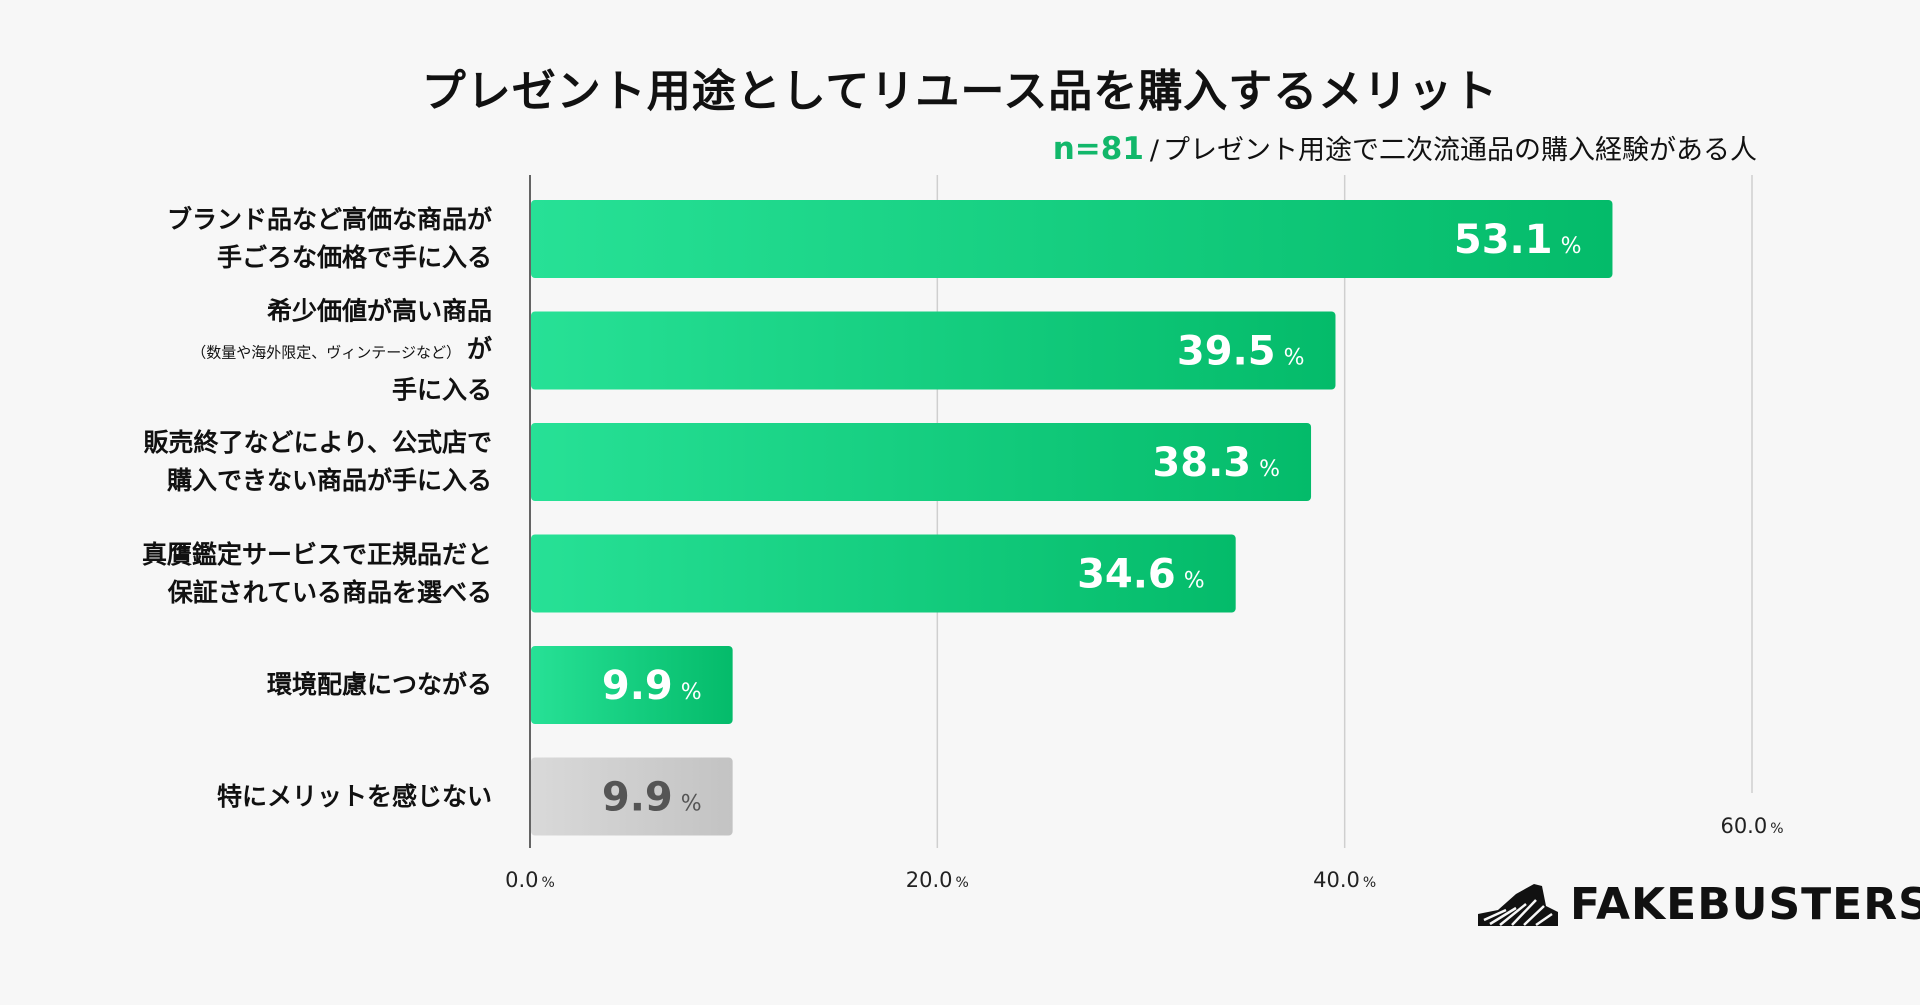 The height and width of the screenshot is (1005, 1920). Describe the element at coordinates (1241, 352) in the screenshot. I see `bar-value-label: 39.5%` at that location.